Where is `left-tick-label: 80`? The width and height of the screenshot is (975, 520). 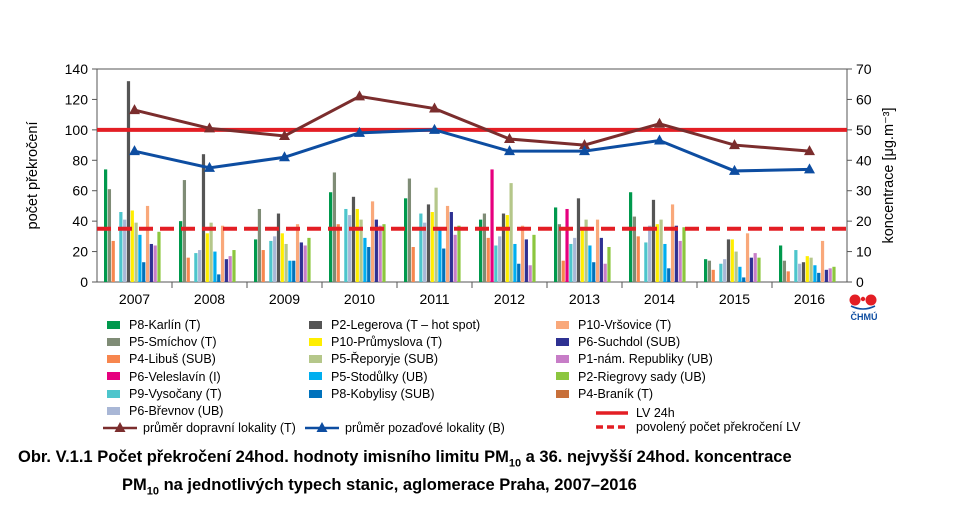 left-tick-label: 80 is located at coordinates (80, 160).